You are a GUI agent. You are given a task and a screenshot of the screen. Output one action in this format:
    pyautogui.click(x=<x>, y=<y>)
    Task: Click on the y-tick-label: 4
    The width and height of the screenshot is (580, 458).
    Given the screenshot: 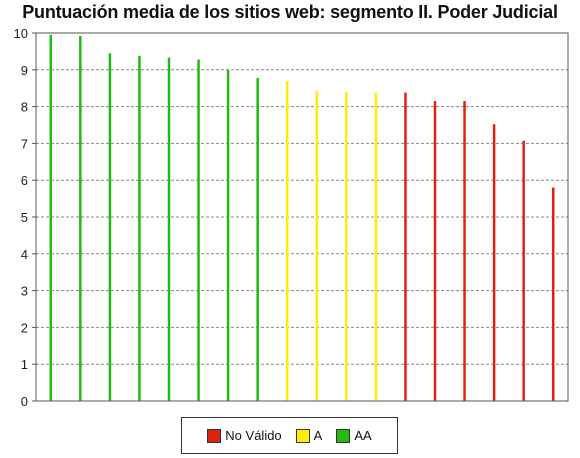 What is the action you would take?
    pyautogui.click(x=24, y=254)
    